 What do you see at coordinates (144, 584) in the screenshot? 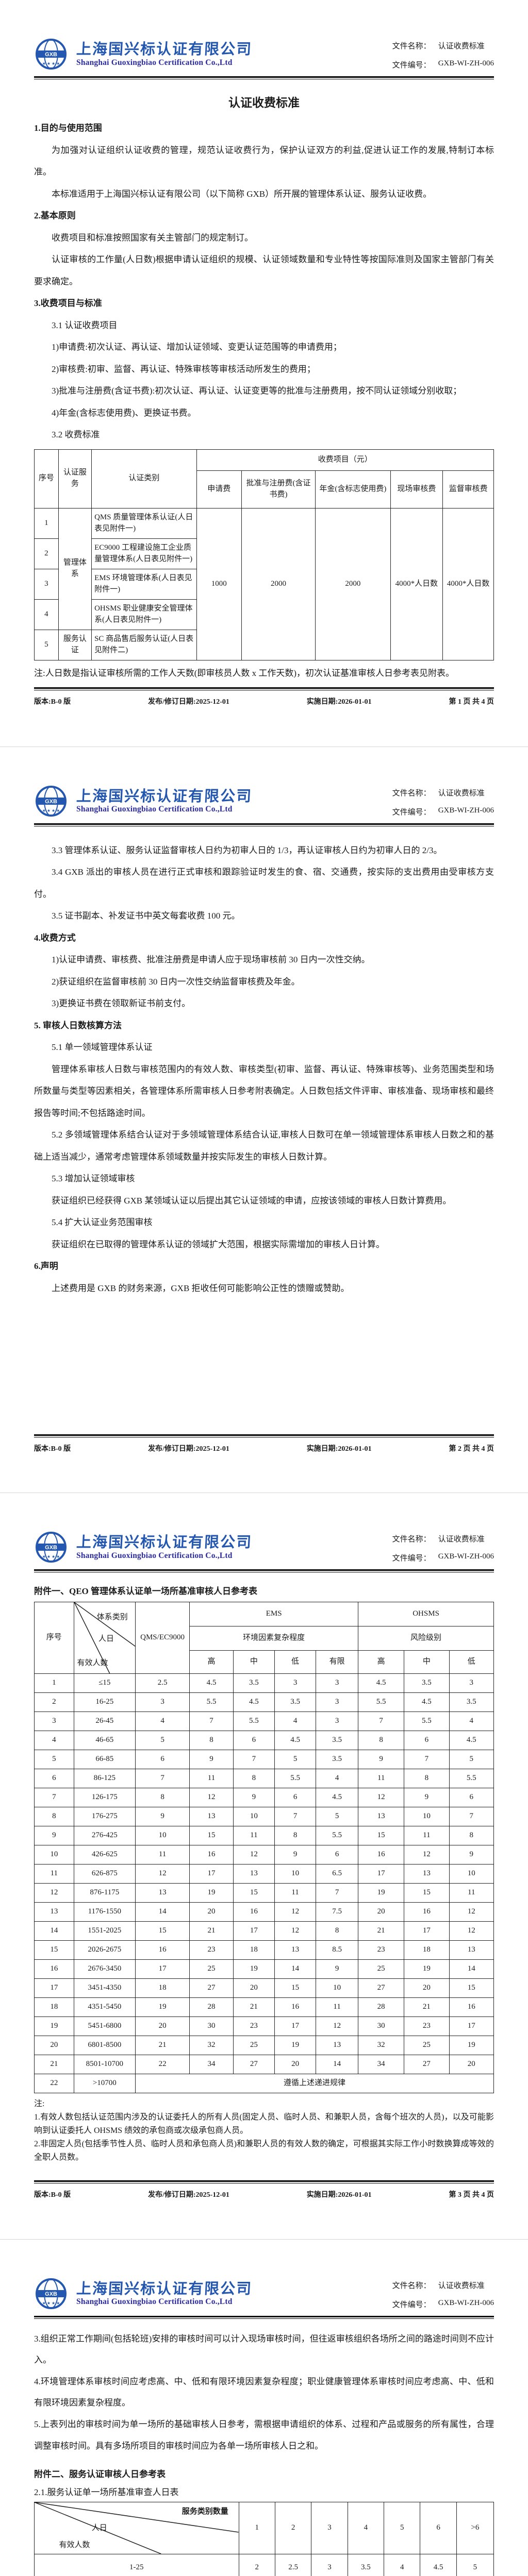
I see `category-cell: EMS 环境管理体系(人日表见附件一)` at bounding box center [144, 584].